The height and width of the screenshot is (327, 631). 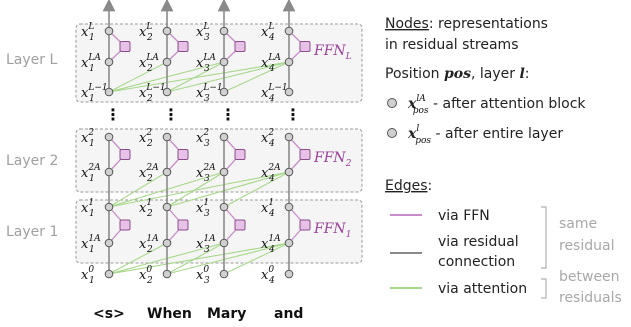 What do you see at coordinates (91, 173) in the screenshot?
I see `node-label: x2A 1` at bounding box center [91, 173].